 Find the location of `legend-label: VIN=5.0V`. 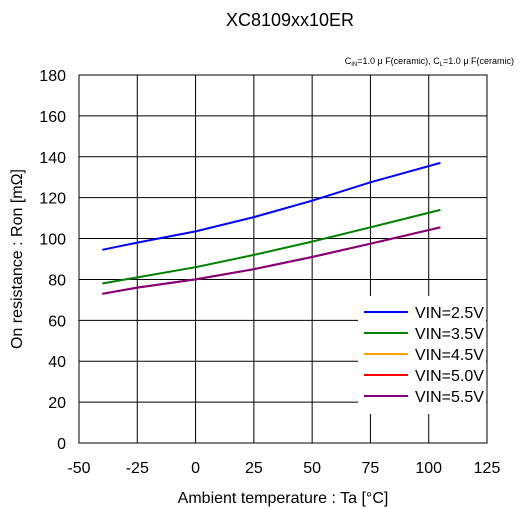

legend-label: VIN=5.0V is located at coordinates (449, 376).